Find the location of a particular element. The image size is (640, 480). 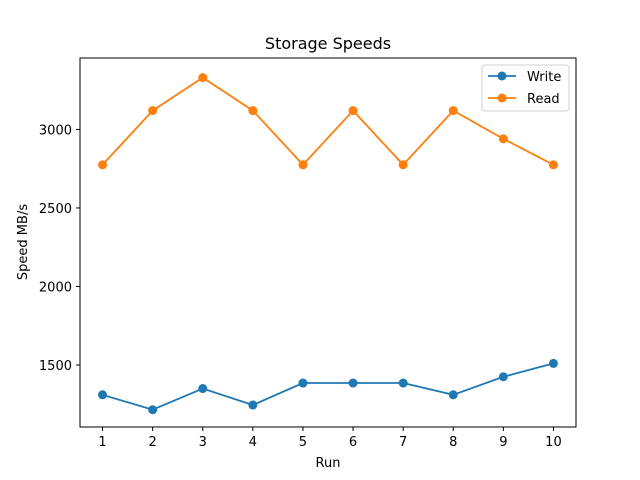

x-tick-label: 7 is located at coordinates (403, 442).